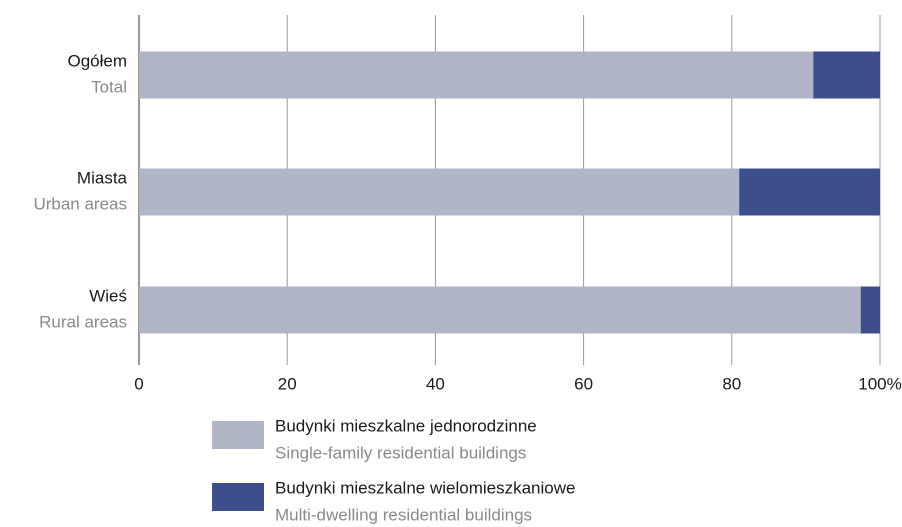 The image size is (902, 527). Describe the element at coordinates (80, 203) in the screenshot. I see `category-subtitle: Urban areas` at that location.